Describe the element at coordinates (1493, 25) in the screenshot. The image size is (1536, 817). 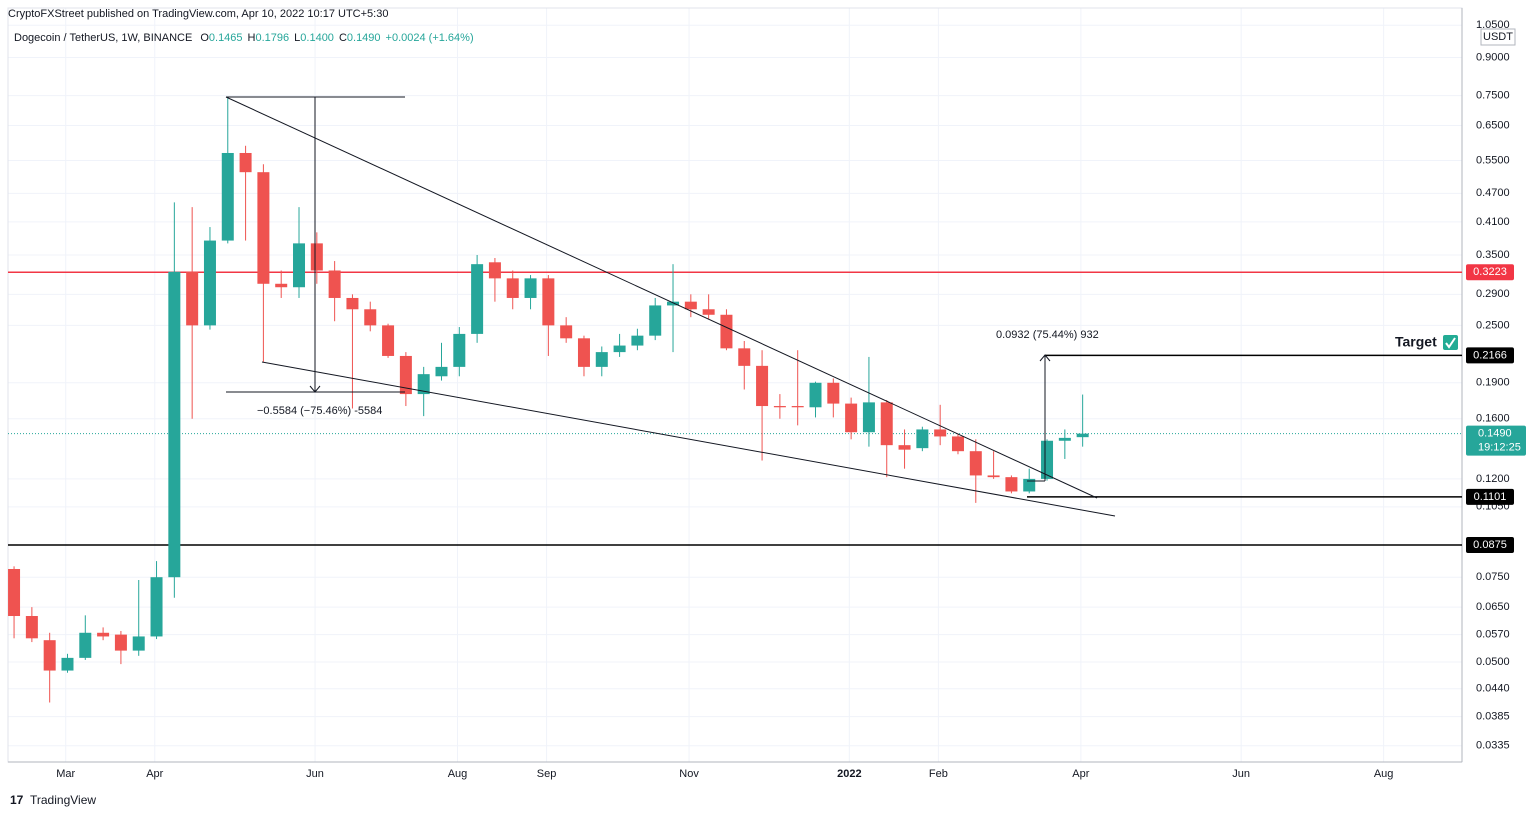
I see `y-tick-label: 1.0500` at that location.